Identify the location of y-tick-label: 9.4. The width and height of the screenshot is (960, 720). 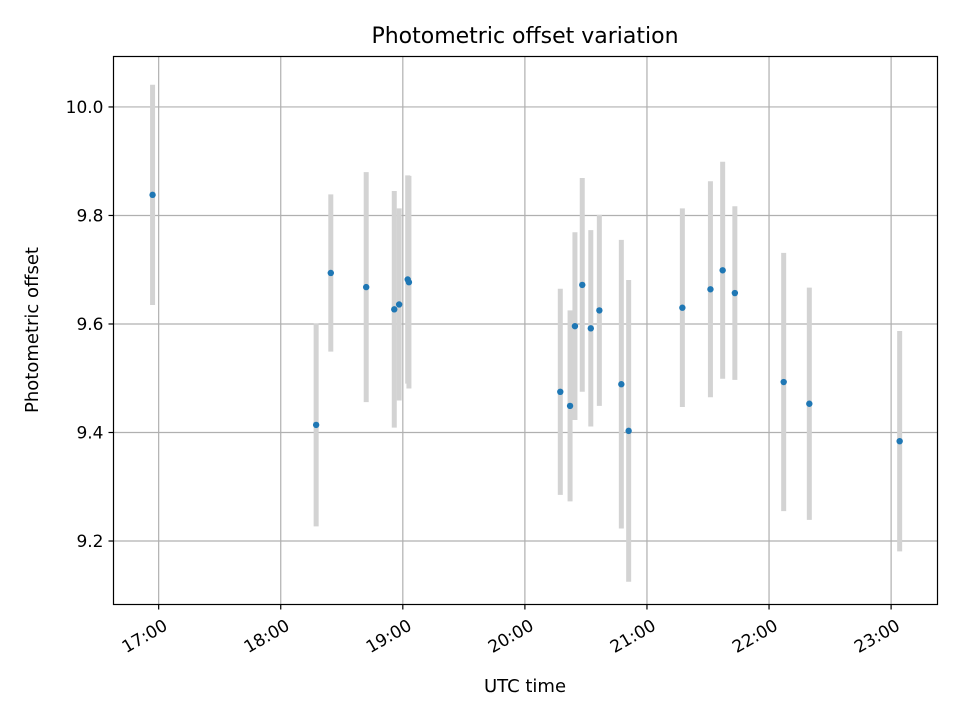
(89, 434).